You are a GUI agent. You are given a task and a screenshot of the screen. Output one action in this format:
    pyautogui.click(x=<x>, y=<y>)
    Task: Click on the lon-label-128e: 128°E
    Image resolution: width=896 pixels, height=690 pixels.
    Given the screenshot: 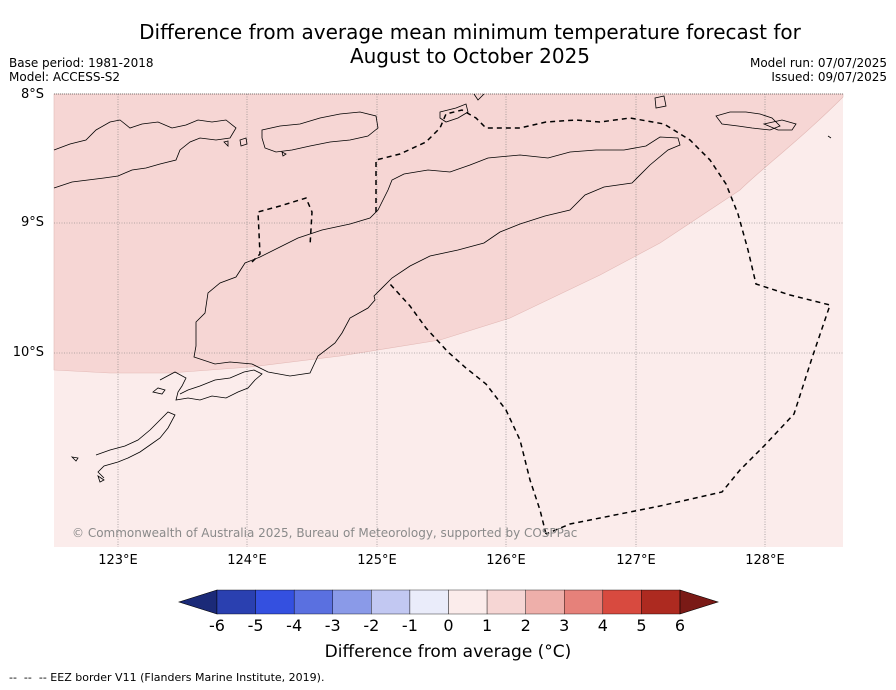 What is the action you would take?
    pyautogui.click(x=765, y=560)
    